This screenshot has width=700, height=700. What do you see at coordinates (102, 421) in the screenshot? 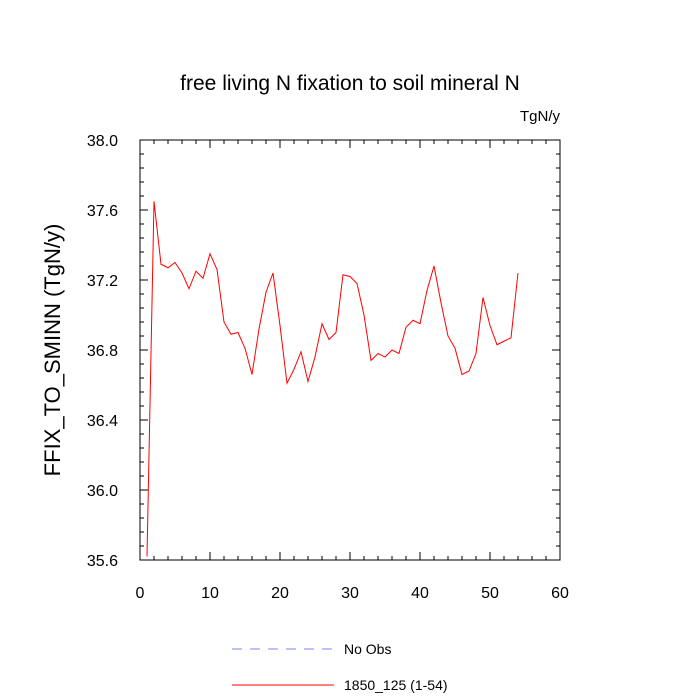
I see `y-tick-label: 36.4` at bounding box center [102, 421].